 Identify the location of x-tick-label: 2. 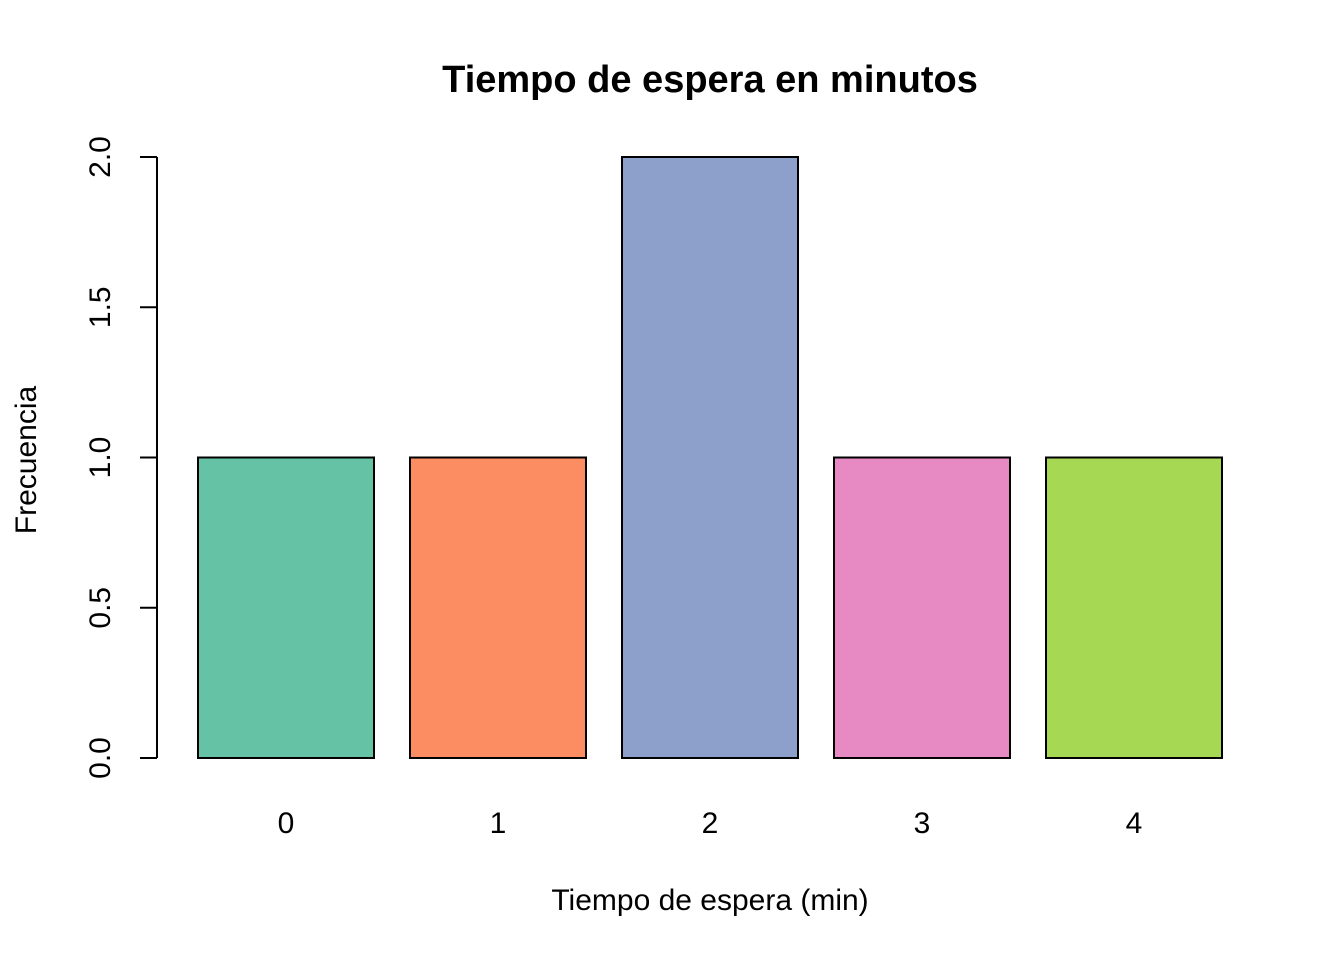
(710, 823).